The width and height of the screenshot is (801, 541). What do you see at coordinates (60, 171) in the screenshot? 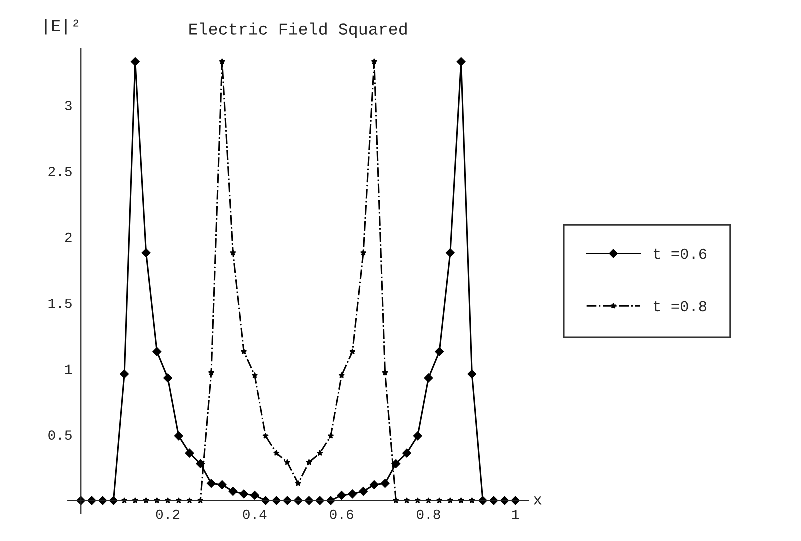
I see `y-tick-label: 2.5` at bounding box center [60, 171].